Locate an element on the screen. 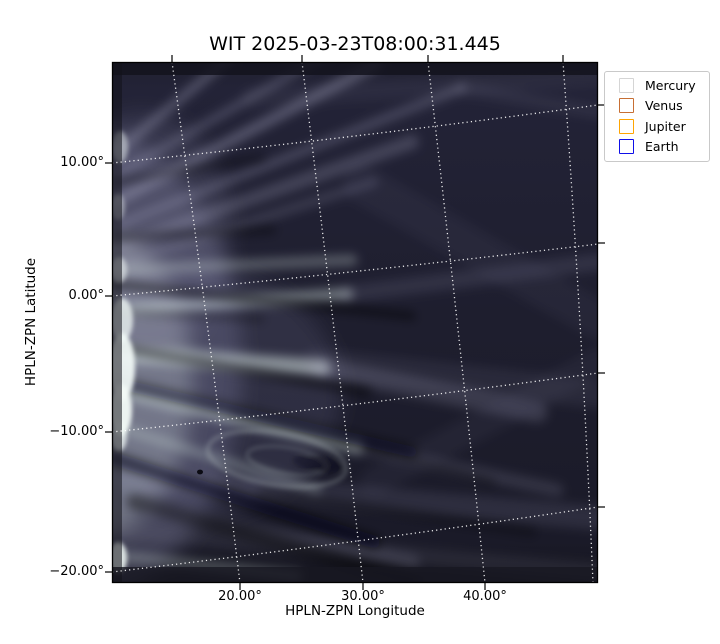 The height and width of the screenshot is (644, 720). legend-entry-jupiter: Jupiter is located at coordinates (657, 126).